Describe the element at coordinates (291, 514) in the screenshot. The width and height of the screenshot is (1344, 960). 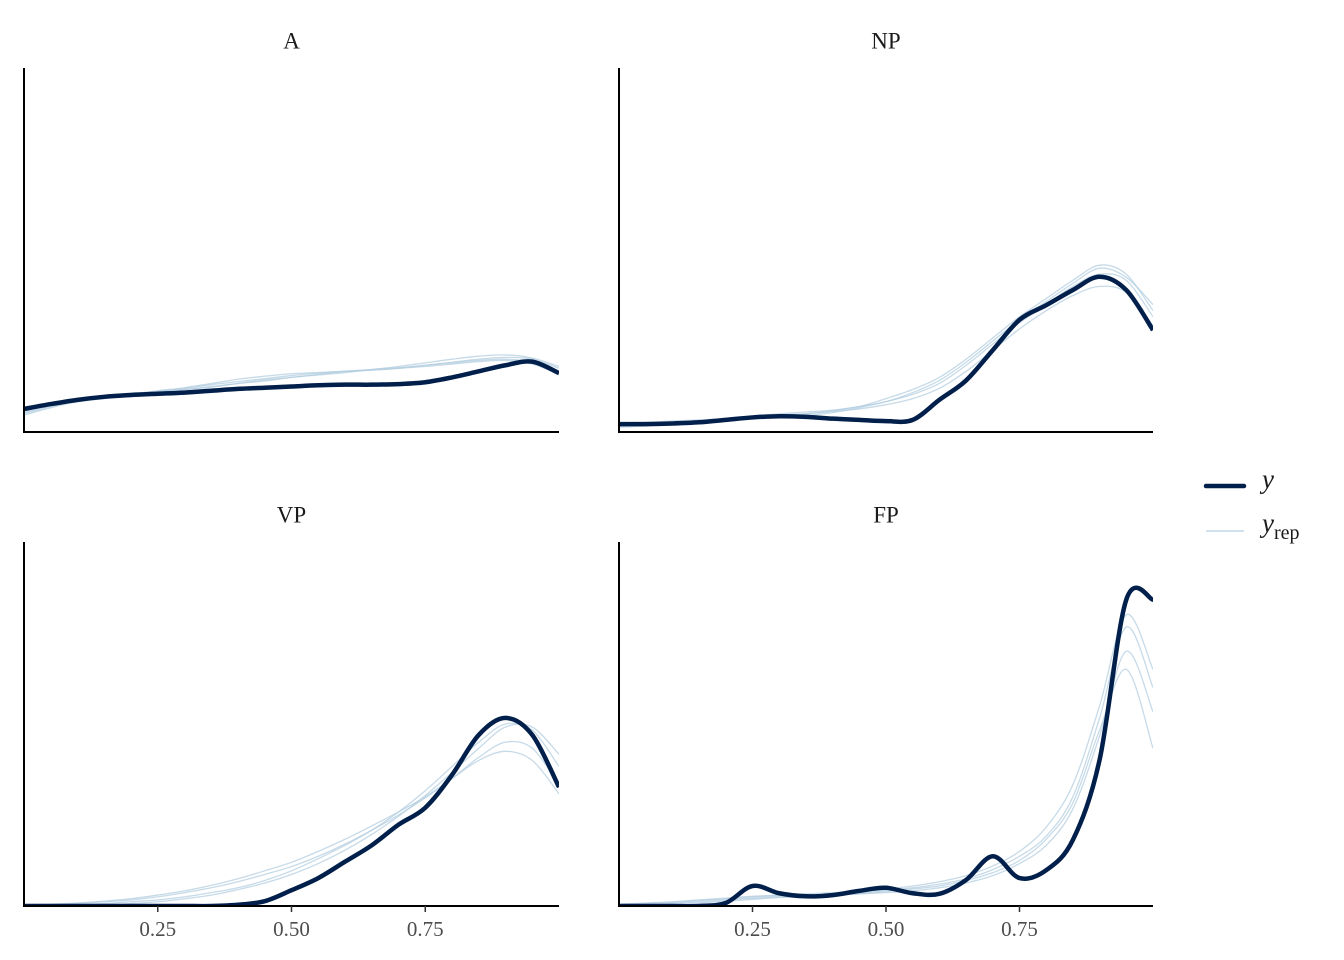
I see `facet-title: VP` at that location.